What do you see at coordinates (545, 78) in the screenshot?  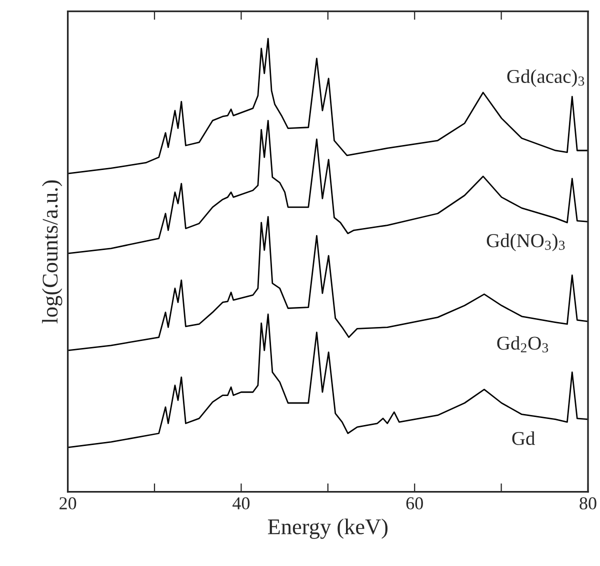 I see `series-label: Gd(acac)$_{3}$` at bounding box center [545, 78].